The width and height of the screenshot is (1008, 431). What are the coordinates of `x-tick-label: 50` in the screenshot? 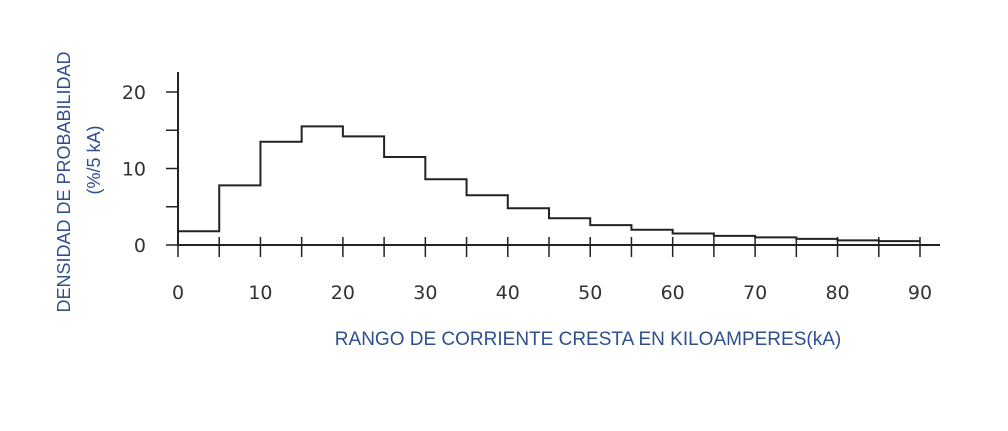 It's located at (590, 293).